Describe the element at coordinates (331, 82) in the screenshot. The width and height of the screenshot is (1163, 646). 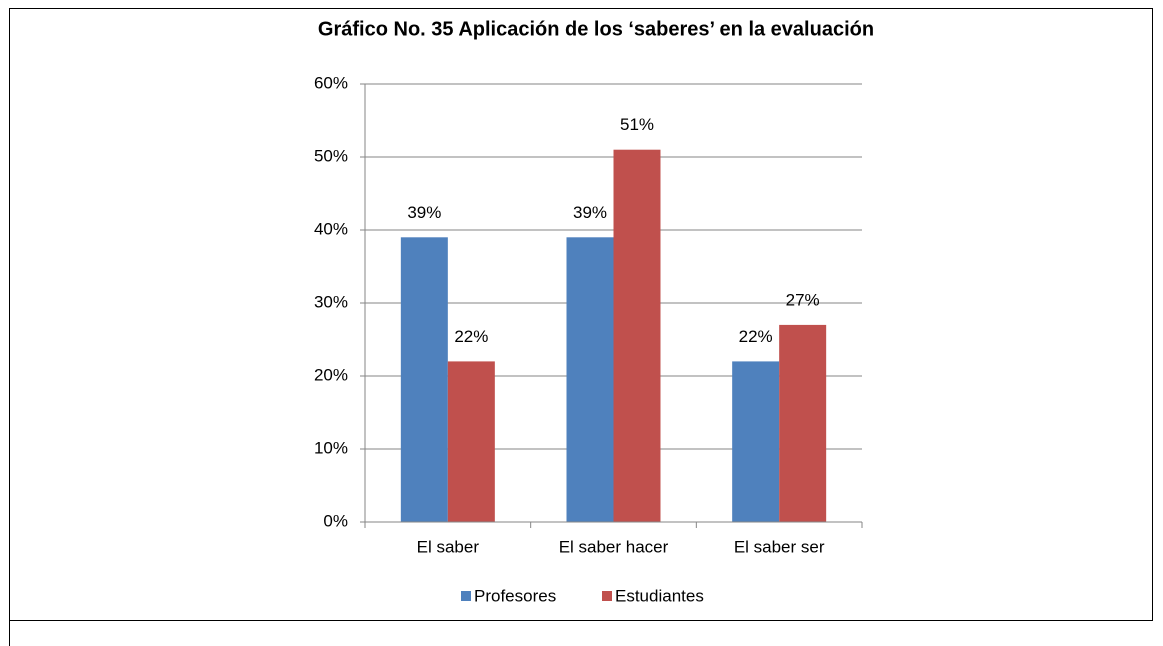
I see `y-tick-label: 60%` at that location.